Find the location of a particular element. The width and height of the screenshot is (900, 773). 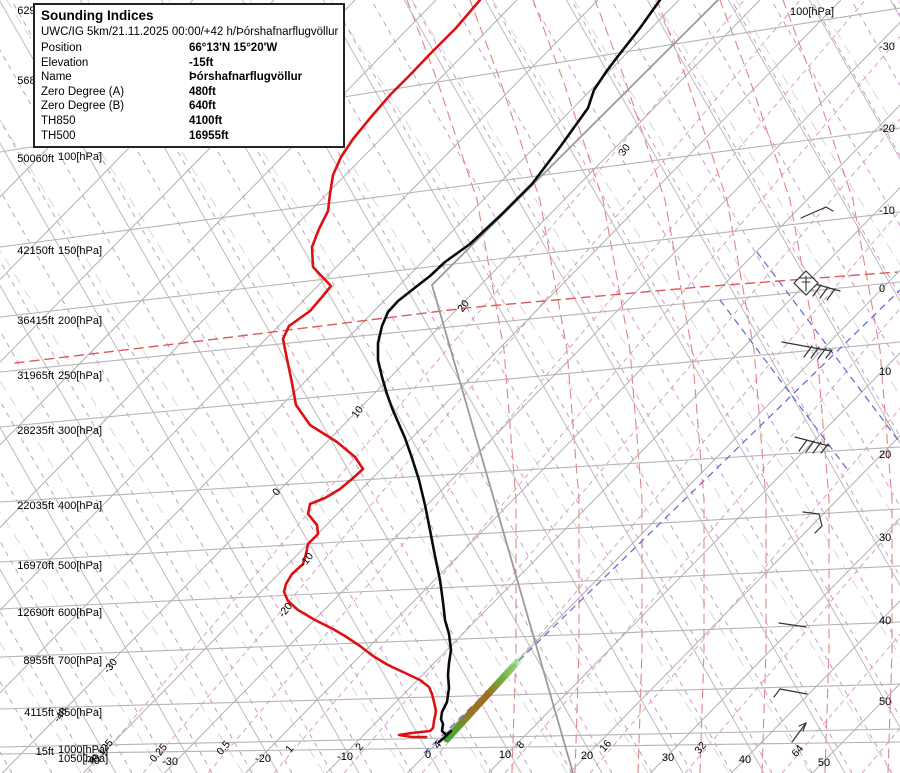

pressure-label: 100[hPa] is located at coordinates (80, 157).